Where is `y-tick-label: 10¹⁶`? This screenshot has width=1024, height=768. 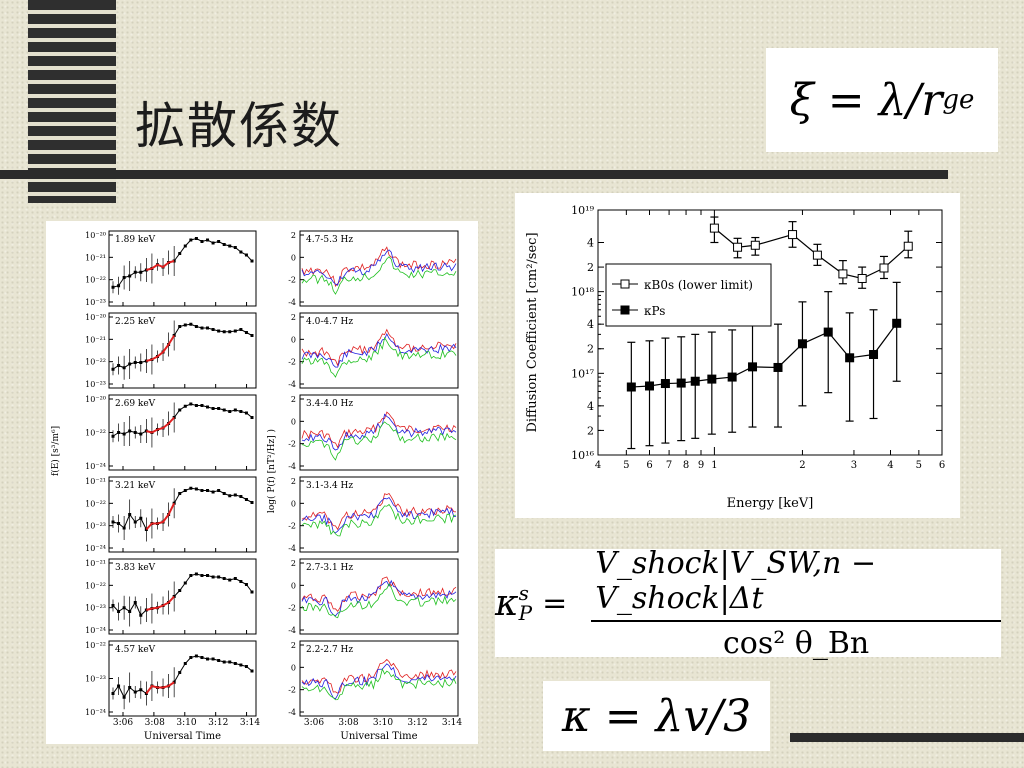 y-tick-label: 10¹⁶ is located at coordinates (582, 455).